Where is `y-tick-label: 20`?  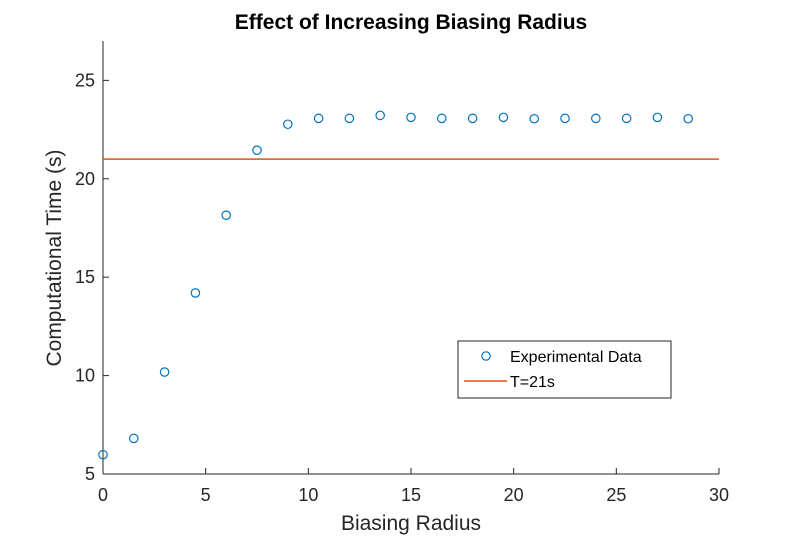 y-tick-label: 20 is located at coordinates (85, 179).